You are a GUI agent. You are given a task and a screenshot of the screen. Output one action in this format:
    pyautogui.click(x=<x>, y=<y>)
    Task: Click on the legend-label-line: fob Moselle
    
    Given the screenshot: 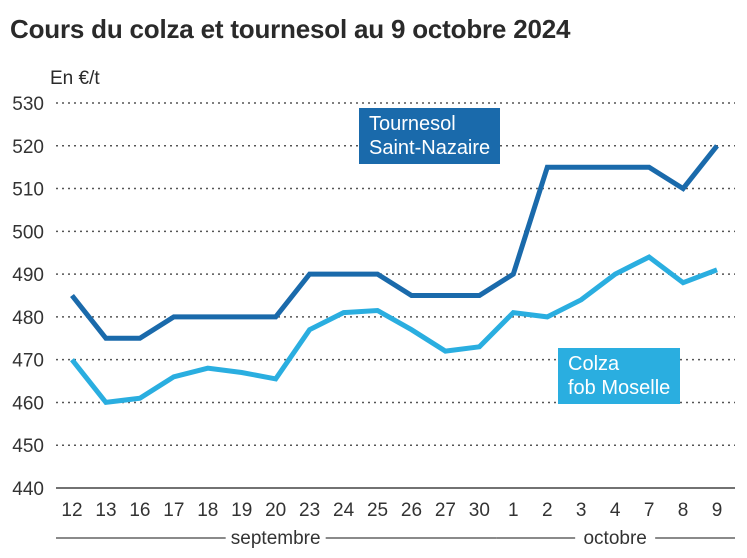 What is the action you would take?
    pyautogui.click(x=619, y=388)
    